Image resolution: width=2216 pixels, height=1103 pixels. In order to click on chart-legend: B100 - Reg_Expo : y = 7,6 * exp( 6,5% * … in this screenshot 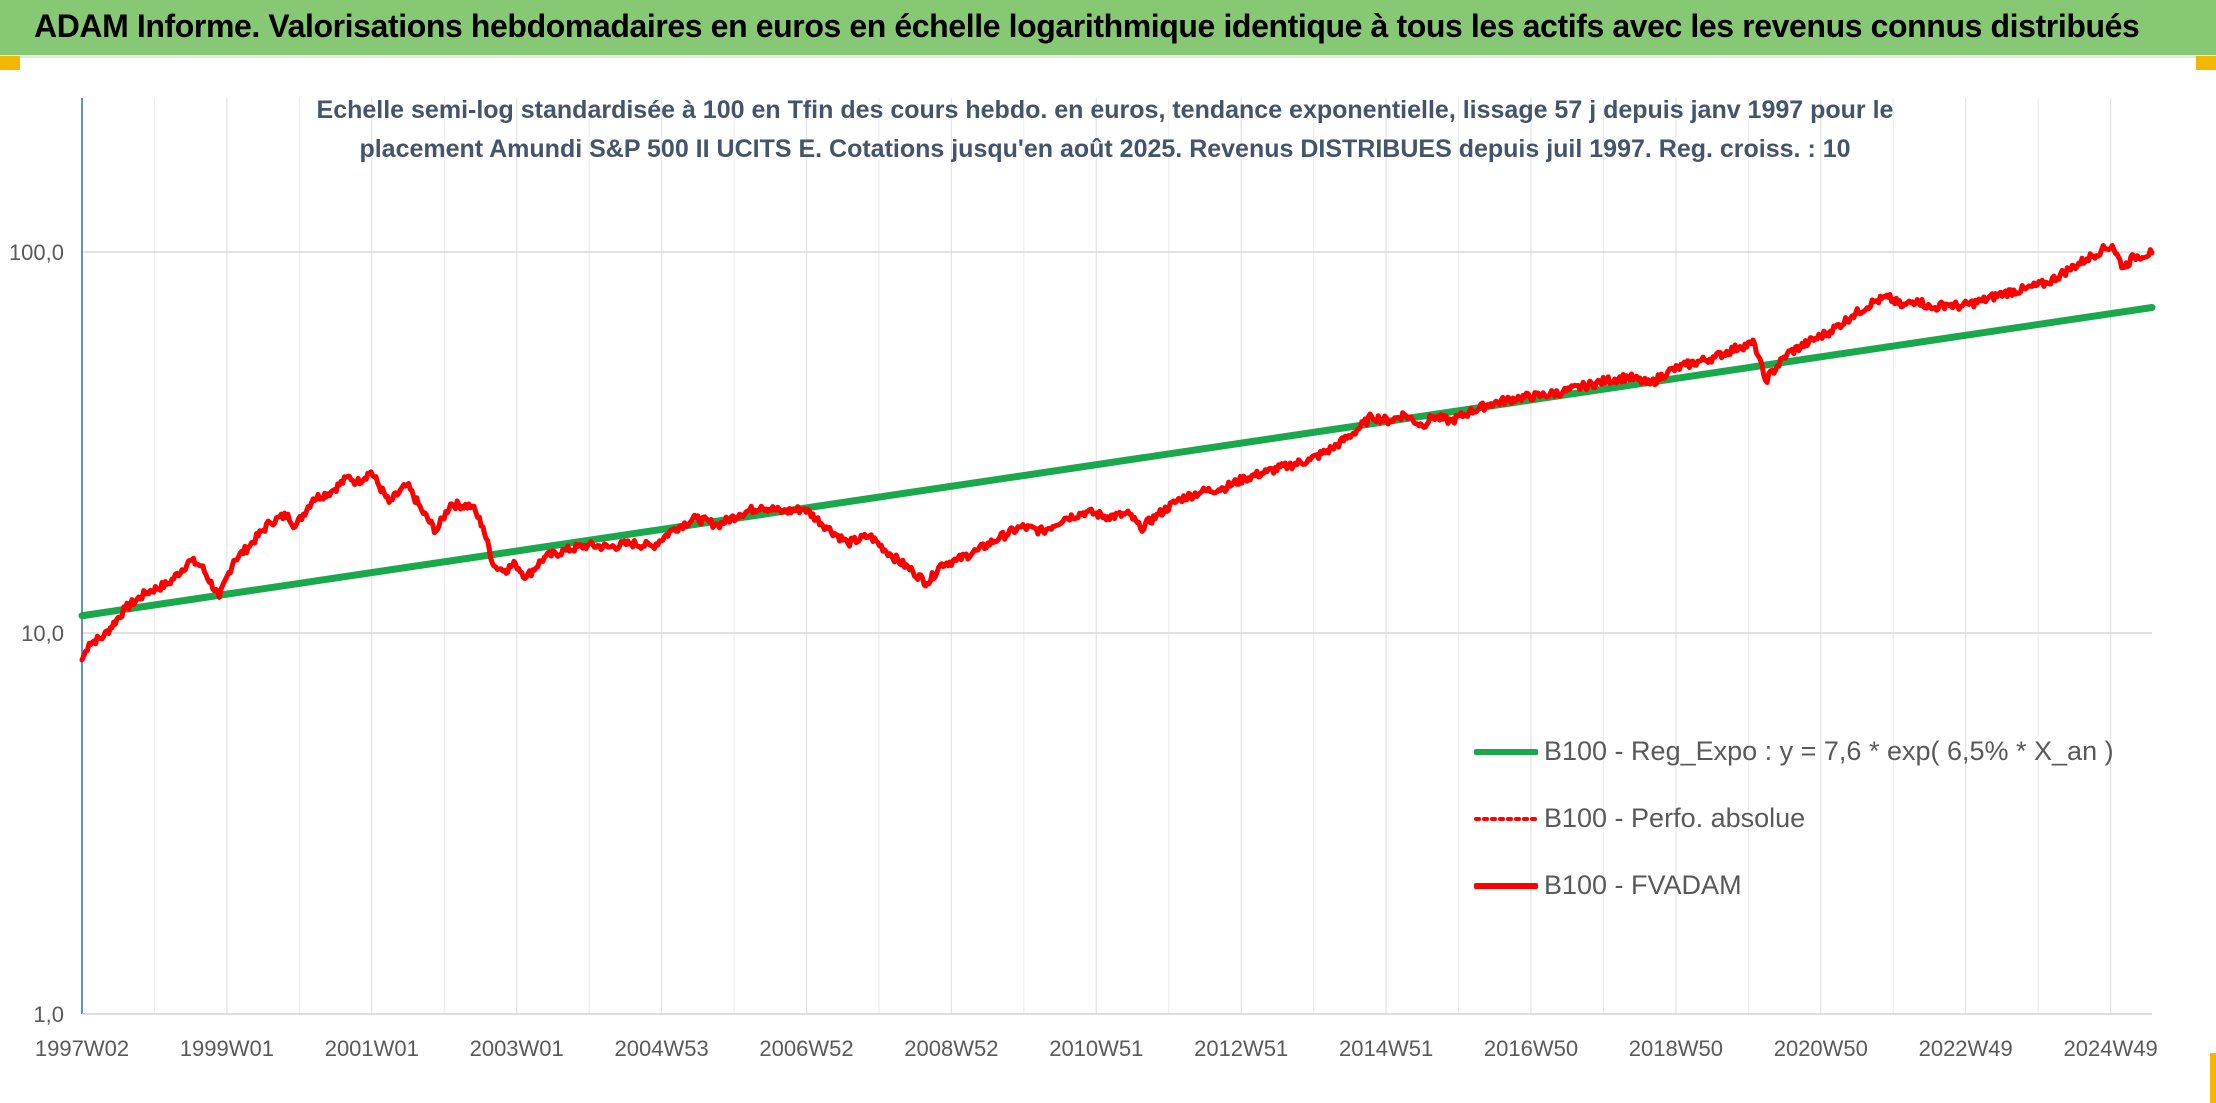, I will do `click(1794, 818)`.